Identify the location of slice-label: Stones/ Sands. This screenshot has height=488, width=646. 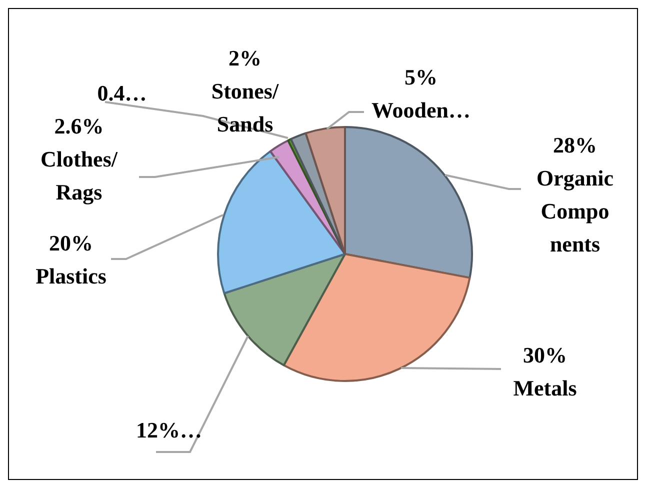
(245, 107).